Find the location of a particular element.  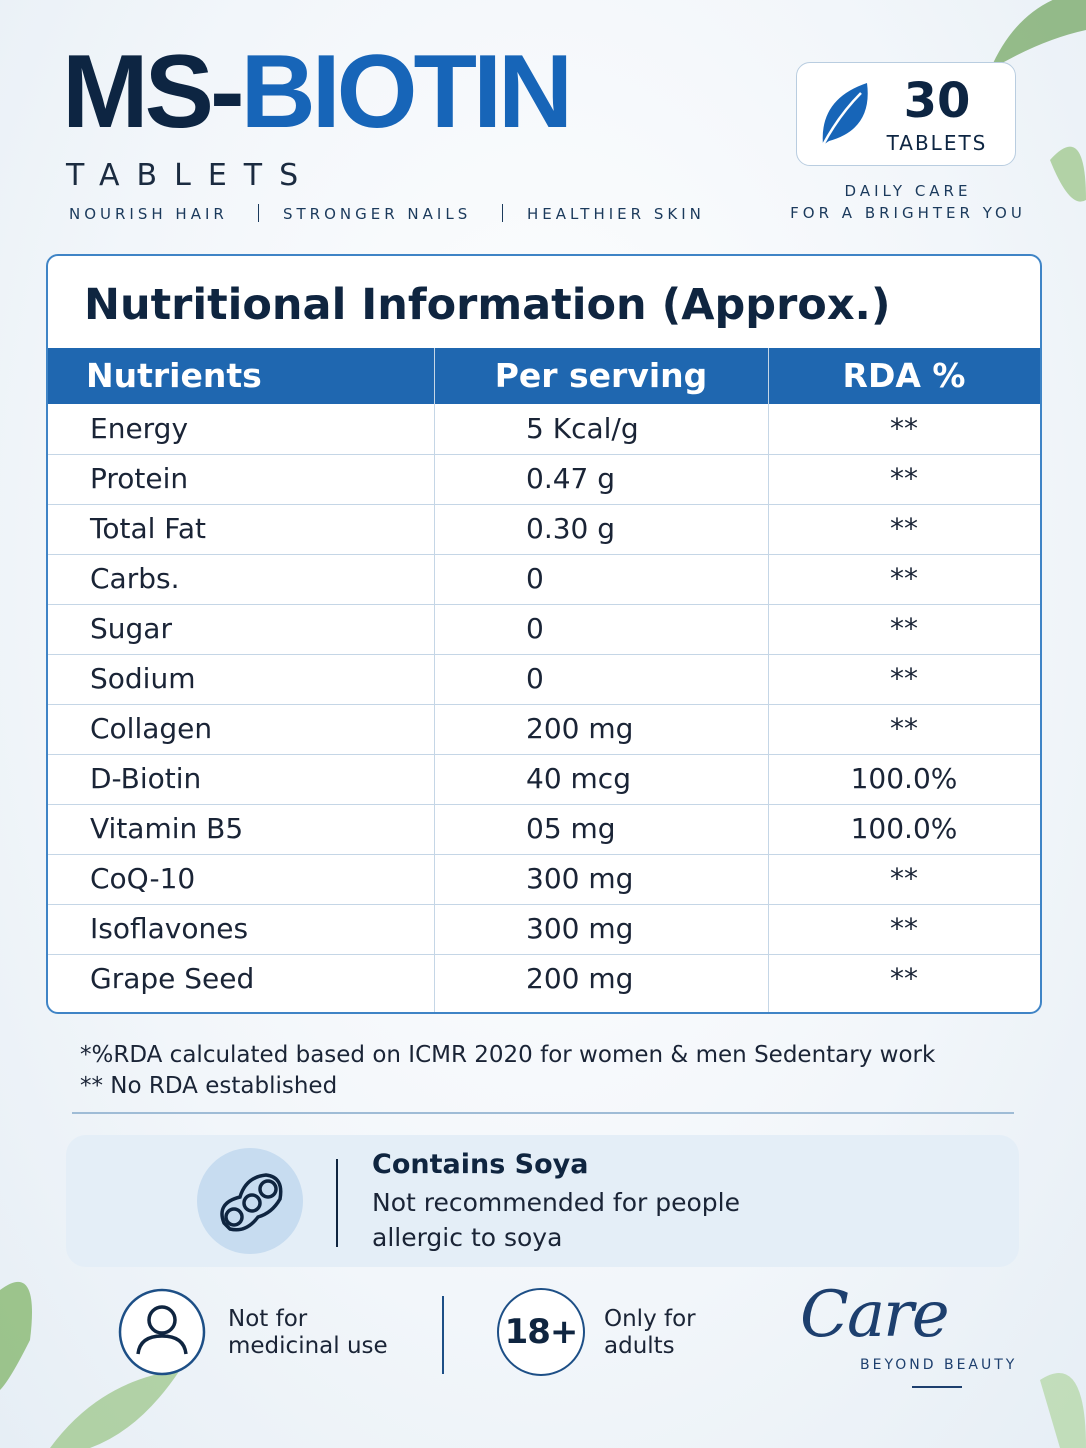

header-cell: RDA % is located at coordinates (904, 375).